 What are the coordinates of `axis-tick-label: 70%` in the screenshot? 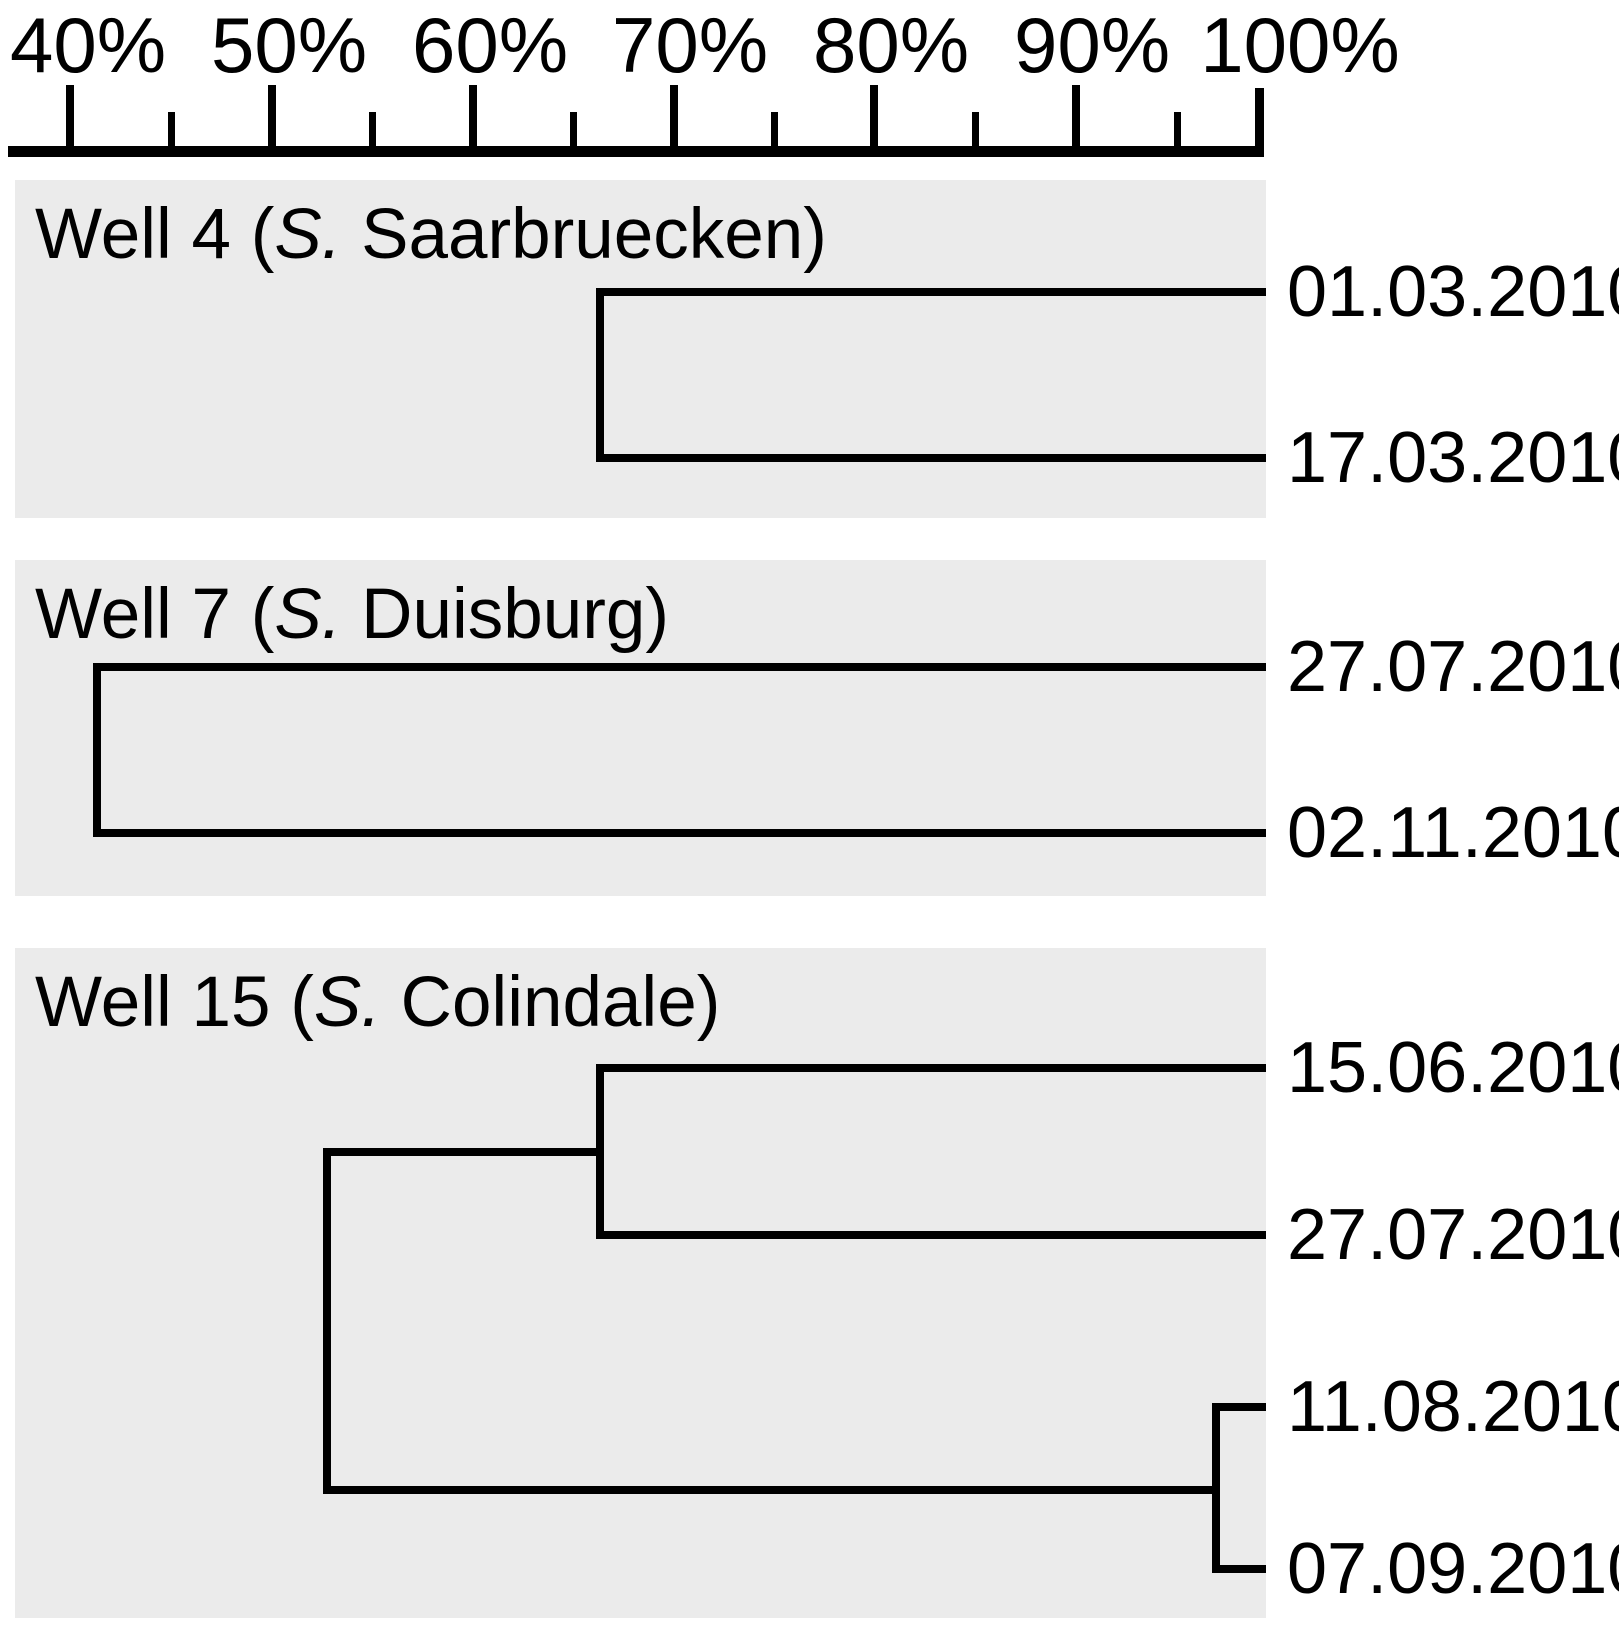 It's located at (690, 45).